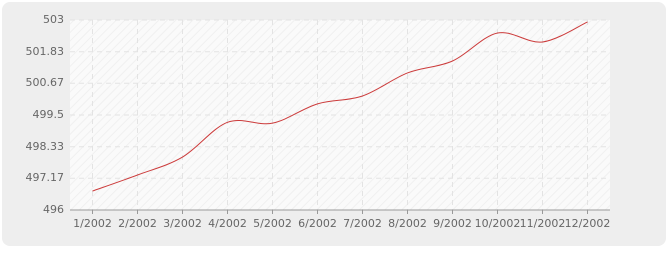  Describe the element at coordinates (272, 223) in the screenshot. I see `x-tick-label: 5/2002` at that location.